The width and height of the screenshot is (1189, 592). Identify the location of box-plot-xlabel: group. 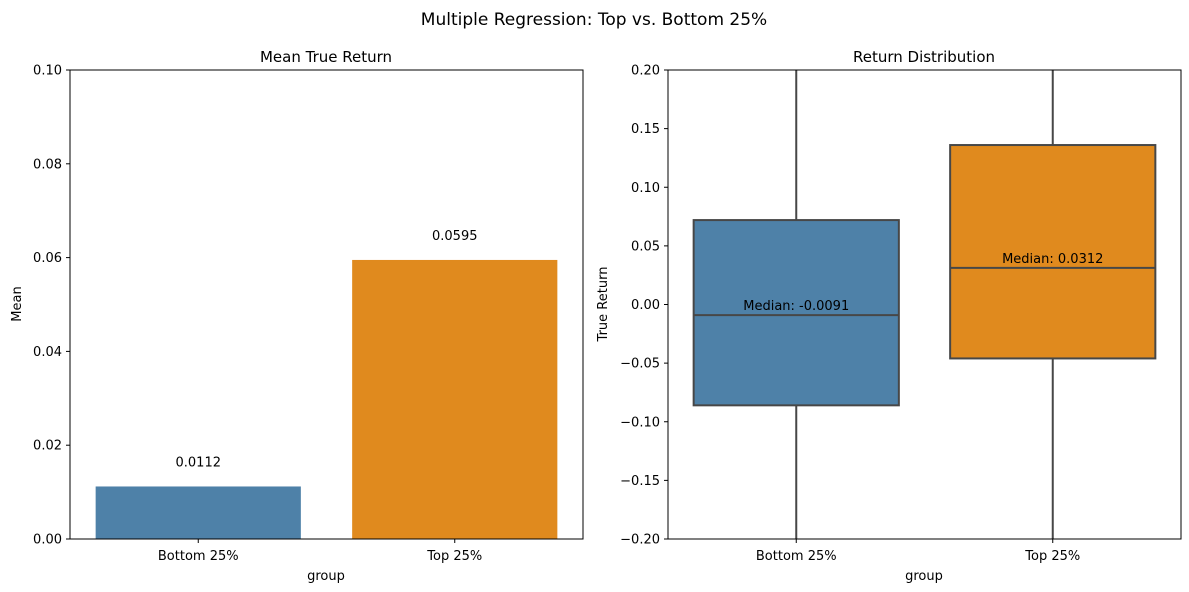
(924, 576).